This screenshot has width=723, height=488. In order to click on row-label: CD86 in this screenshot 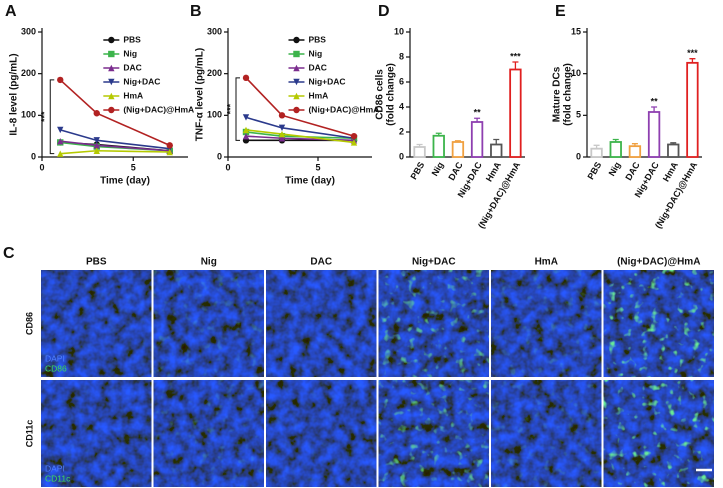, I will do `click(29, 323)`.